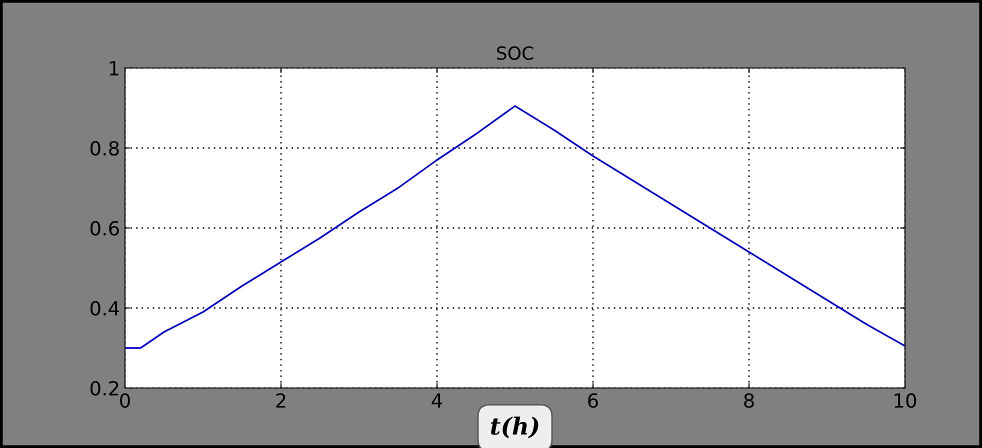 The width and height of the screenshot is (982, 448). Describe the element at coordinates (905, 400) in the screenshot. I see `x-tick-label: 10` at that location.